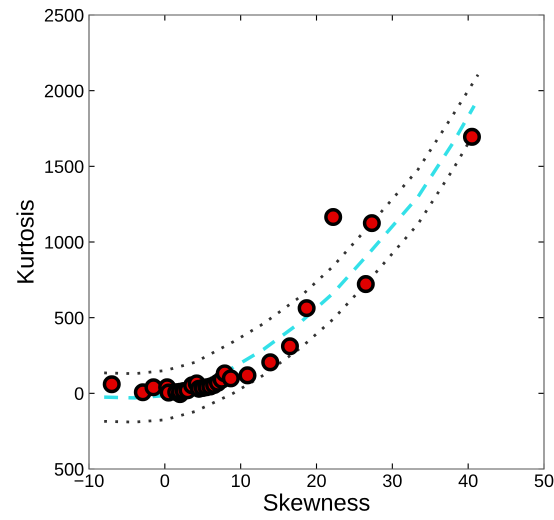 This screenshot has height=520, width=554. What do you see at coordinates (25, 241) in the screenshot?
I see `y-axis-title: Kurtosis` at bounding box center [25, 241].